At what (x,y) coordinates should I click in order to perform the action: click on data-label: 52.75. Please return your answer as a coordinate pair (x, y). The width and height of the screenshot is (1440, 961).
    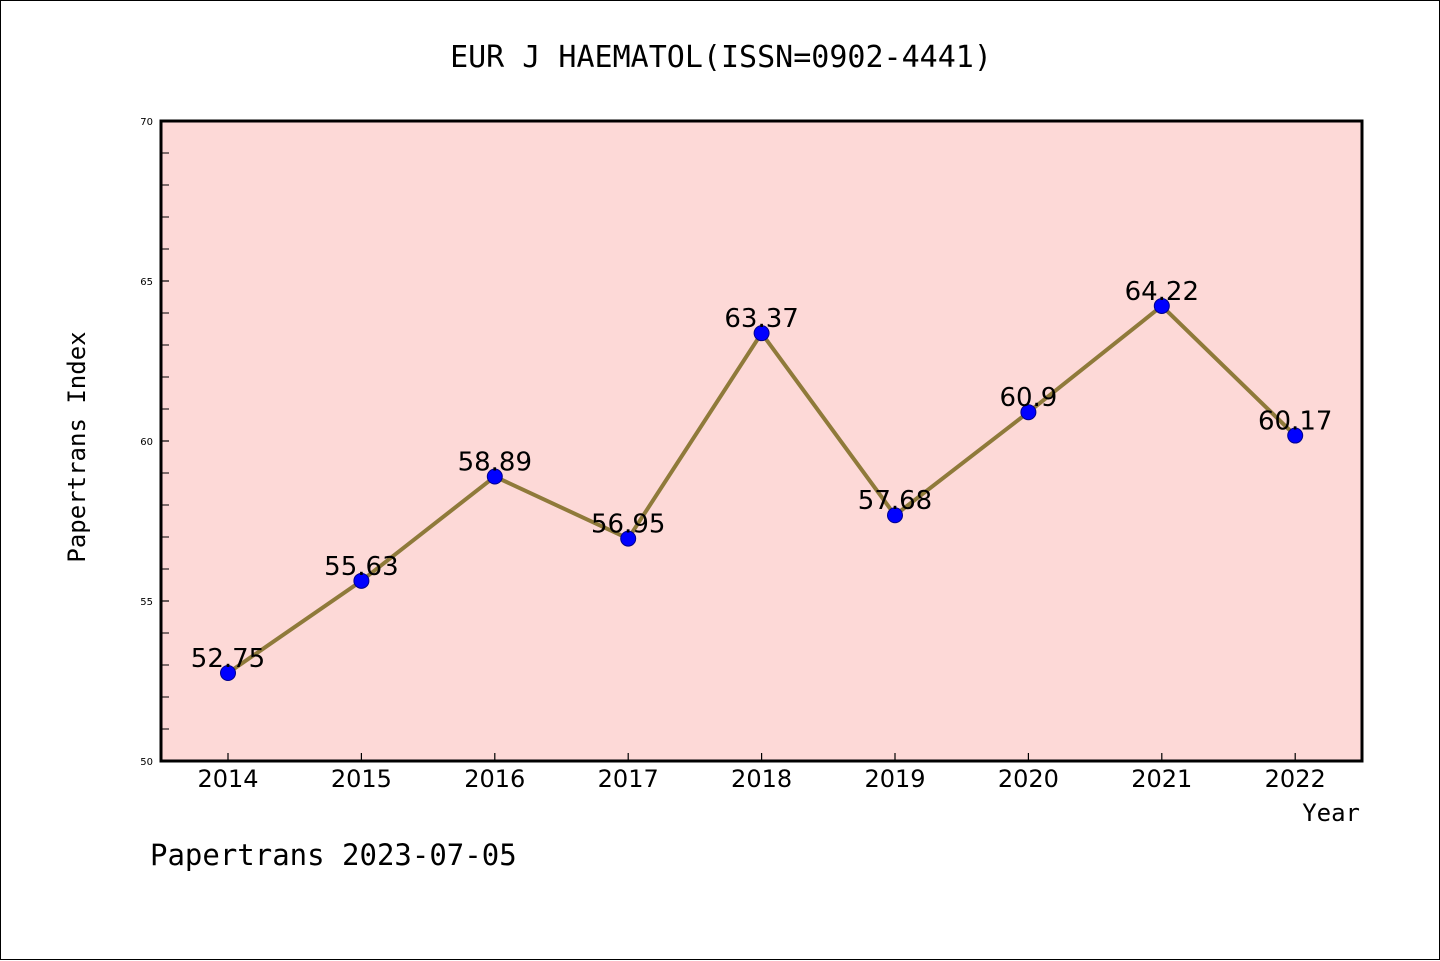
    Looking at the image, I should click on (228, 659).